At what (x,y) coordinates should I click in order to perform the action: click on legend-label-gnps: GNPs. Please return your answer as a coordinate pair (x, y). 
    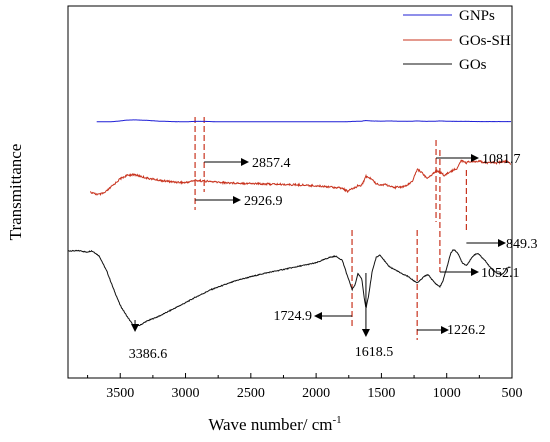
    Looking at the image, I should click on (477, 16).